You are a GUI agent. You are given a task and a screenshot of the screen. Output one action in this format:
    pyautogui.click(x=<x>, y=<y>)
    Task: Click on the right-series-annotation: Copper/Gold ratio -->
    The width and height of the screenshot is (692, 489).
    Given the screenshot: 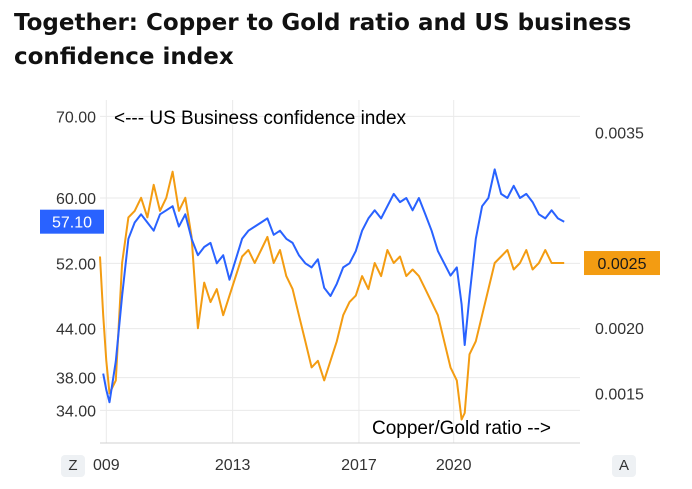 What is the action you would take?
    pyautogui.click(x=461, y=428)
    